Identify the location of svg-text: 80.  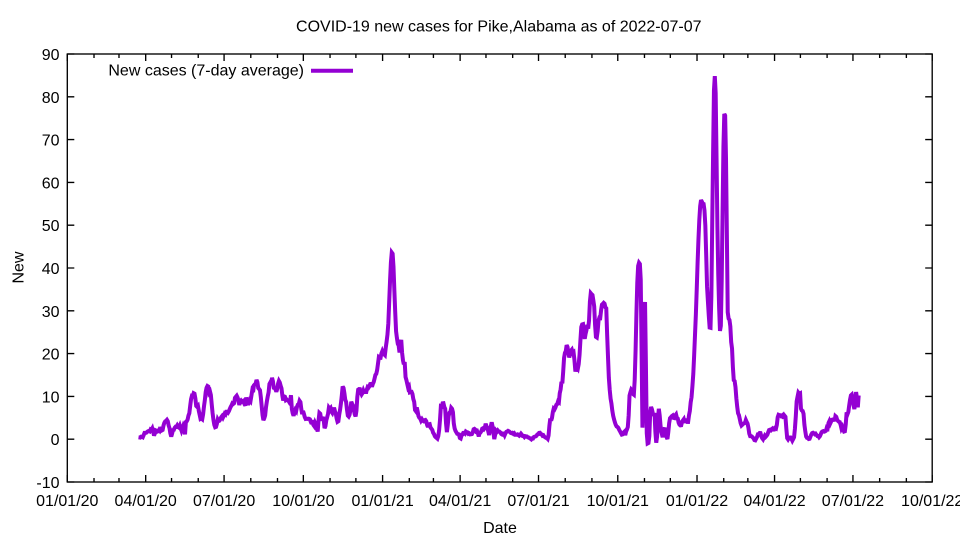
(51, 98).